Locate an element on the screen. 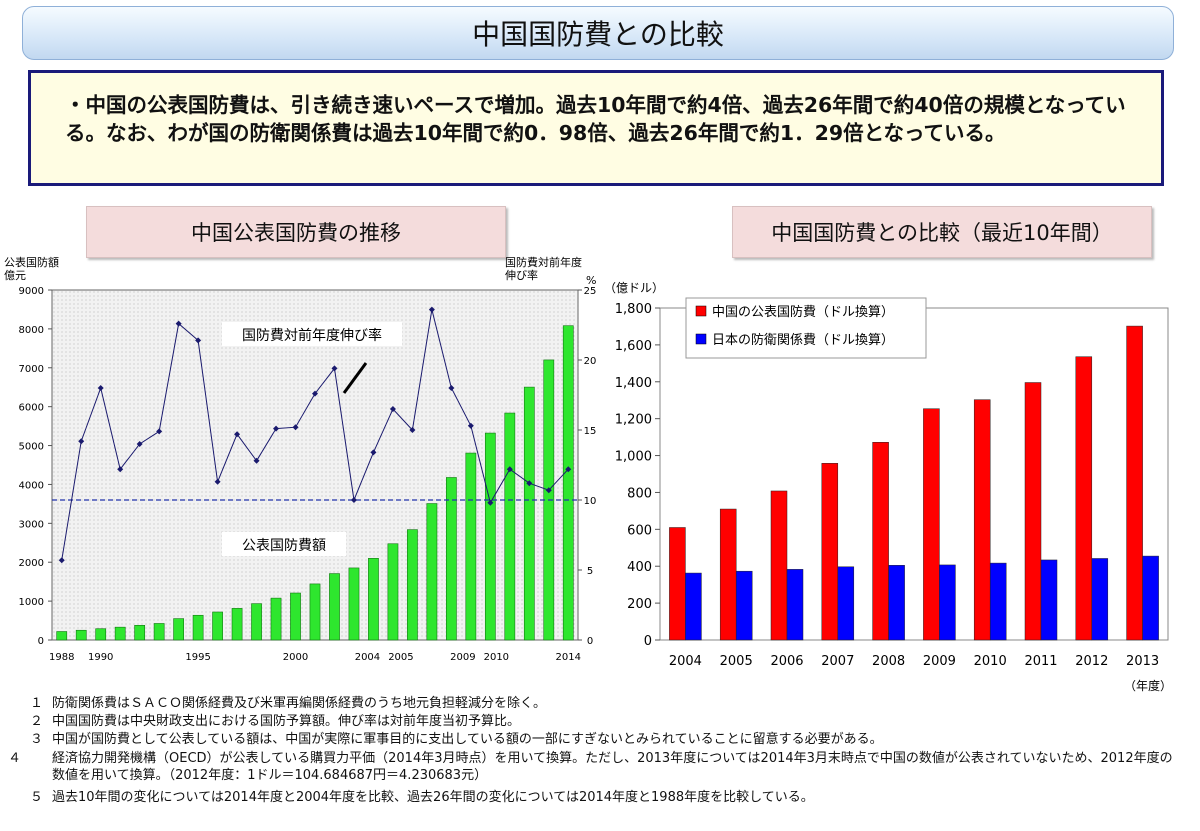 This screenshot has width=1200, height=831. x-tick-label-2004: 2004 is located at coordinates (685, 661).